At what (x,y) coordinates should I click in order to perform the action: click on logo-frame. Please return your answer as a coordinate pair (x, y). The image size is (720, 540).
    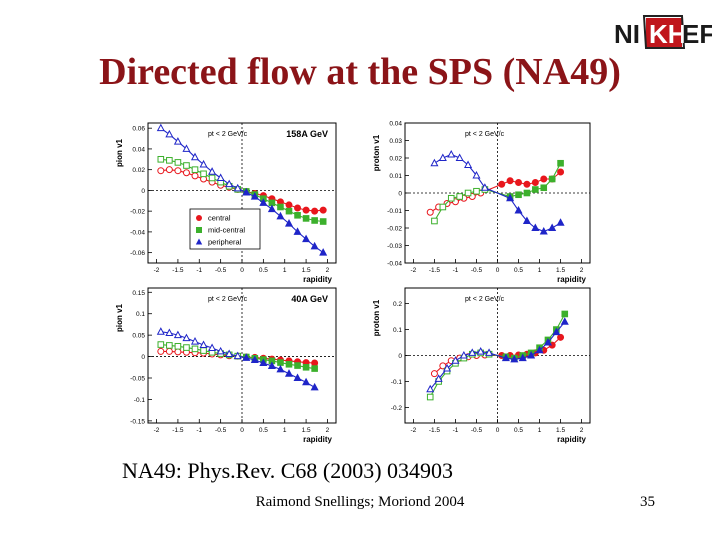
    Looking at the image, I should click on (664, 32).